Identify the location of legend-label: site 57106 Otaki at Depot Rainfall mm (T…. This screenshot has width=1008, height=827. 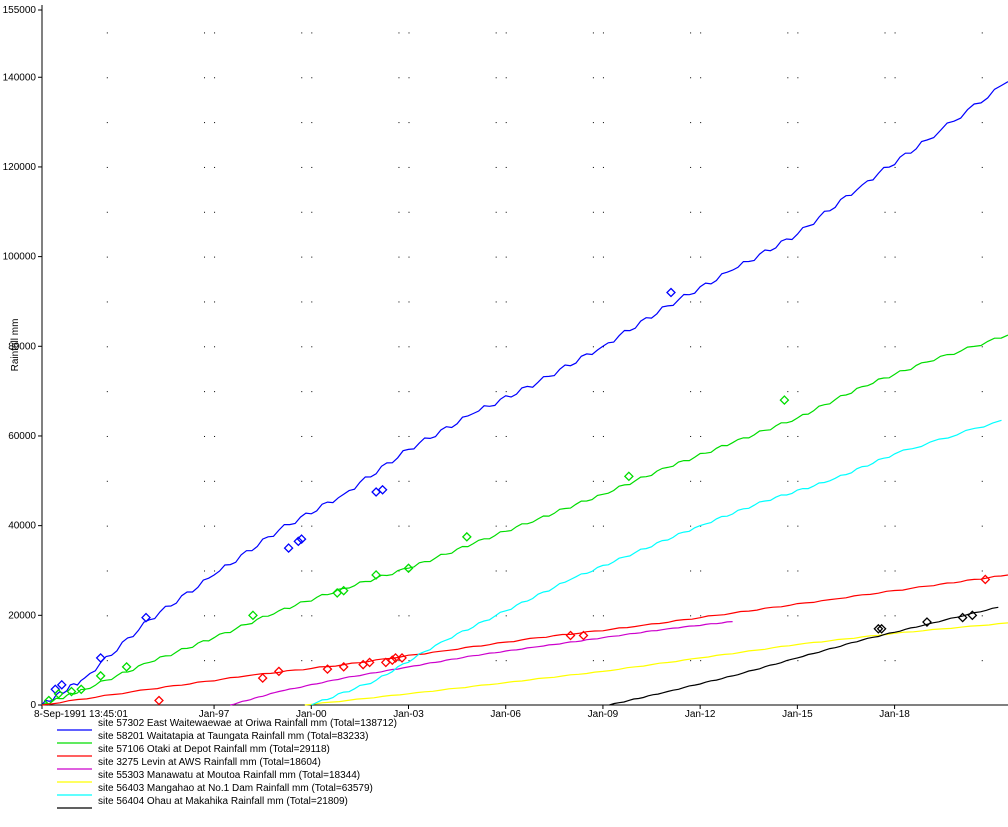
(214, 749).